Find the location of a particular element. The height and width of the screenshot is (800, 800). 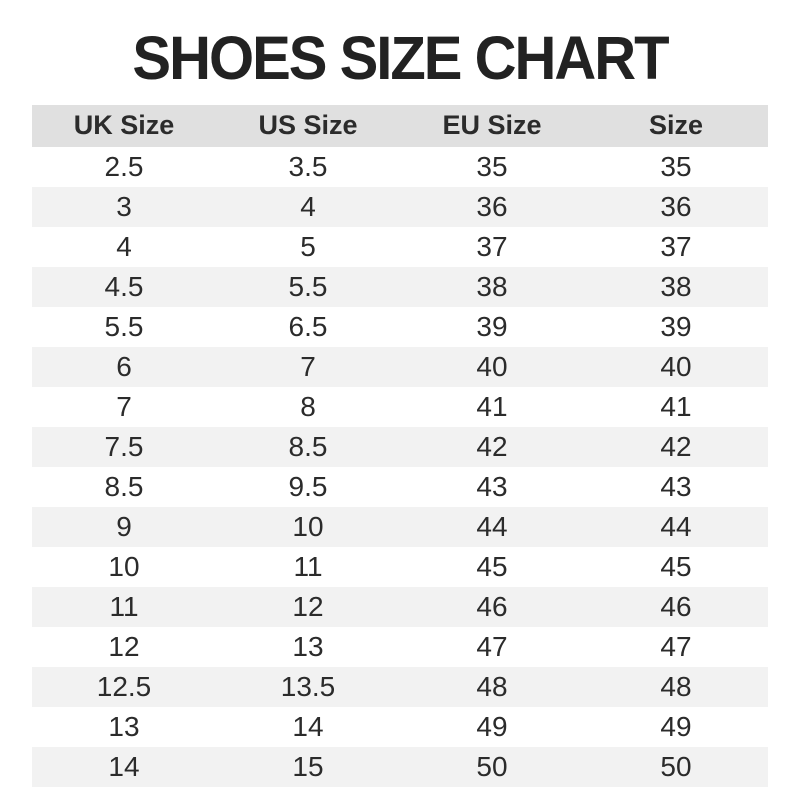

table-row: 3 4 36 36 is located at coordinates (400, 206).